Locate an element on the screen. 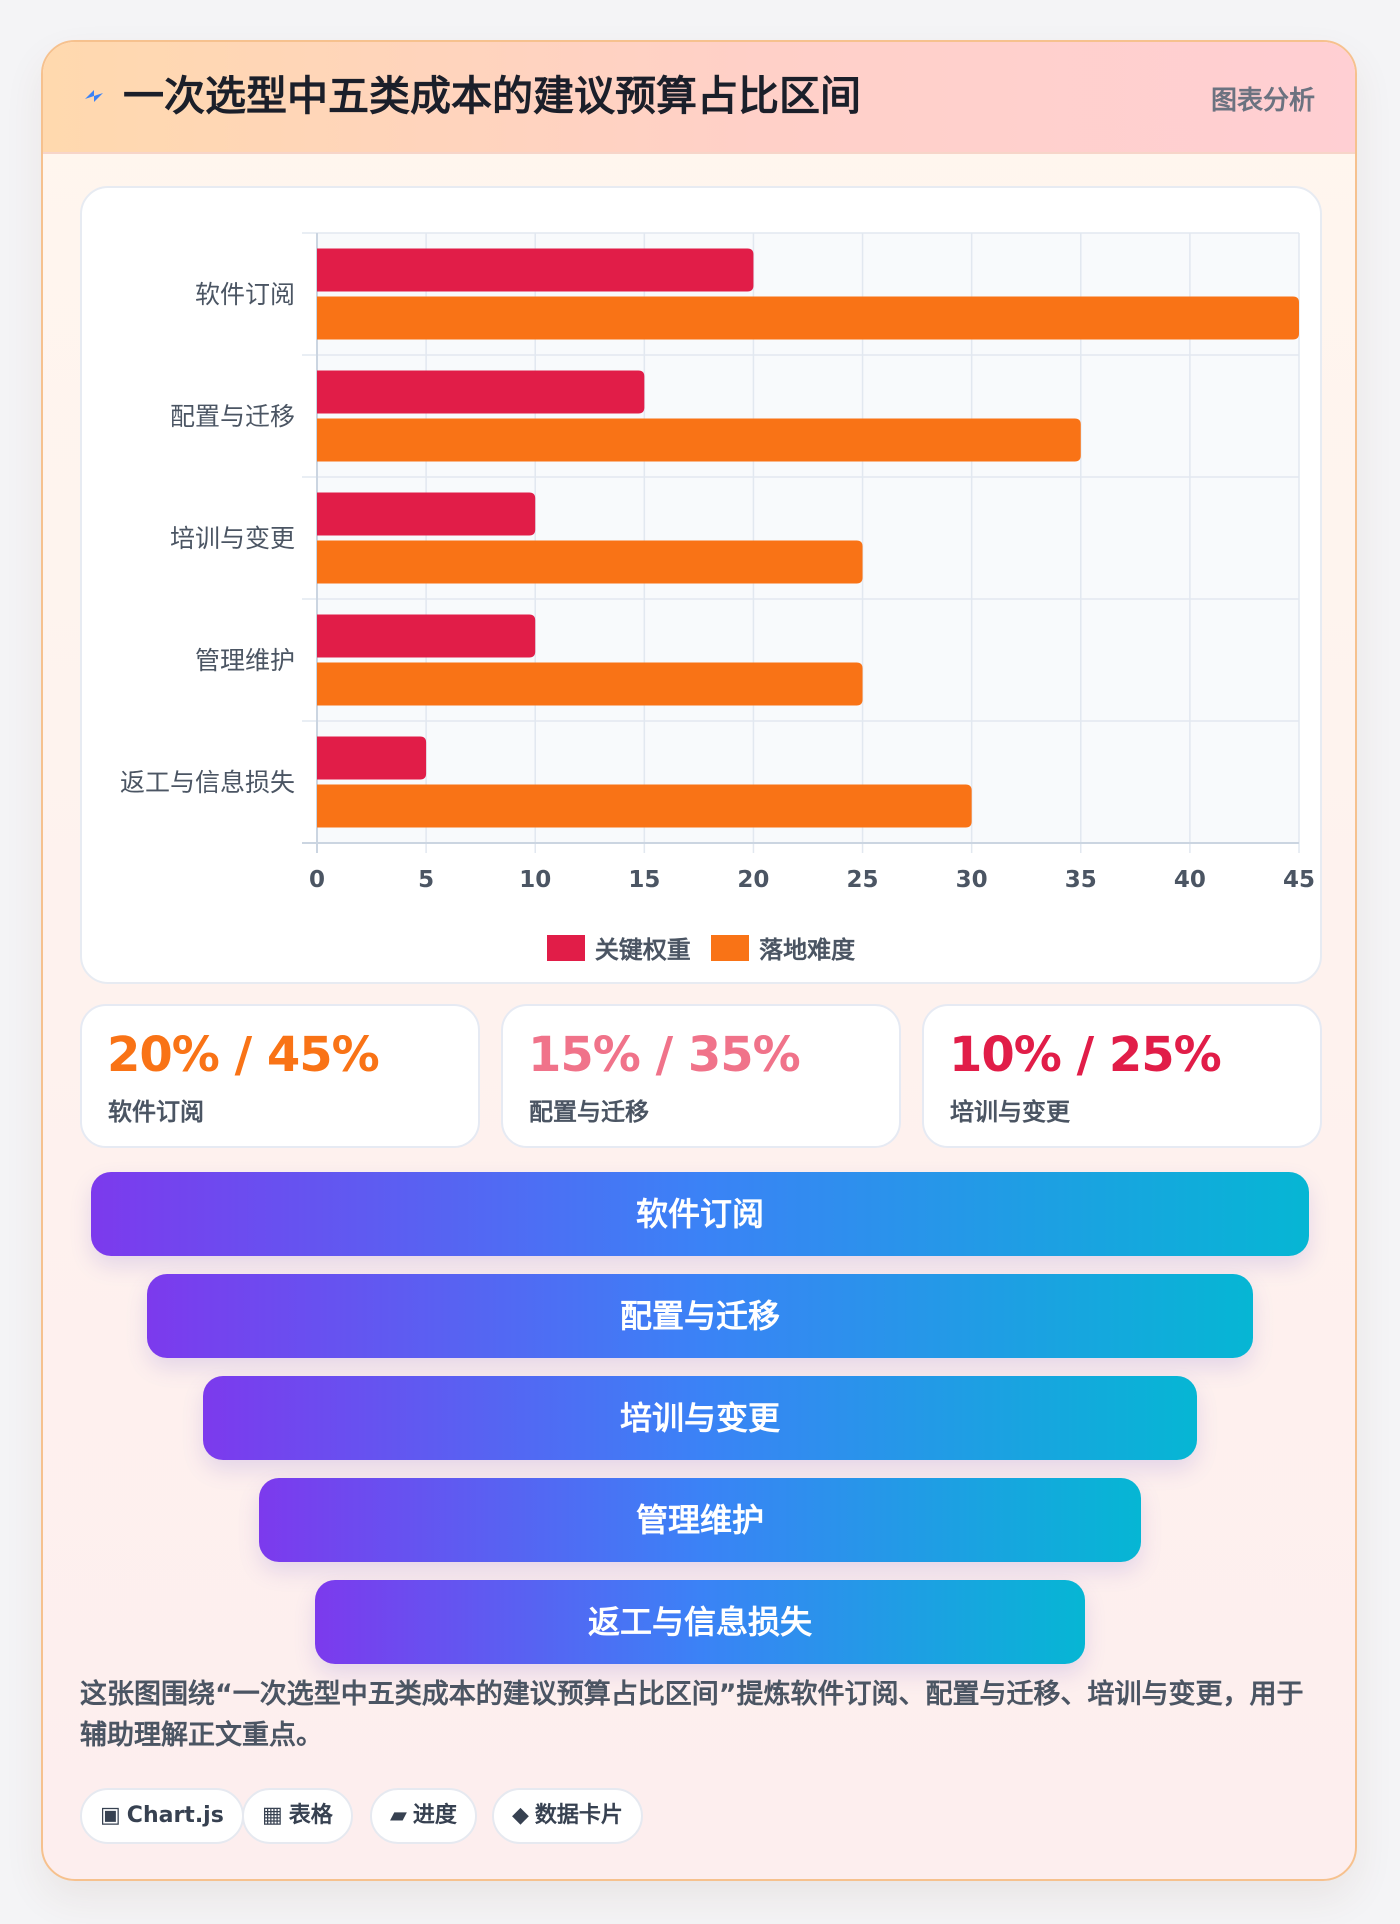  stat-card-3: 10% / 25% 培训与变更 is located at coordinates (1122, 1076).